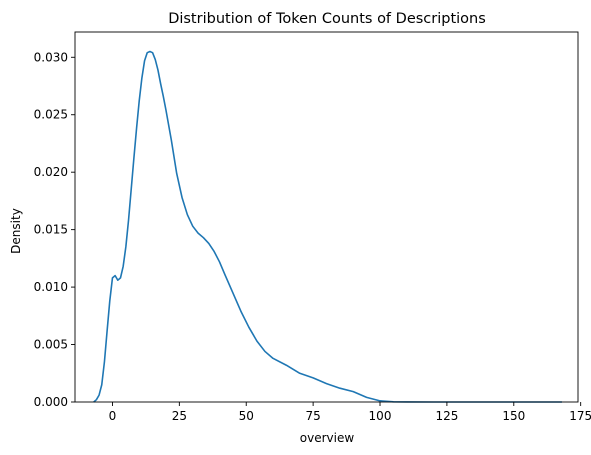 The image size is (591, 455). What do you see at coordinates (51, 172) in the screenshot?
I see `y-tick-label: 0.020` at bounding box center [51, 172].